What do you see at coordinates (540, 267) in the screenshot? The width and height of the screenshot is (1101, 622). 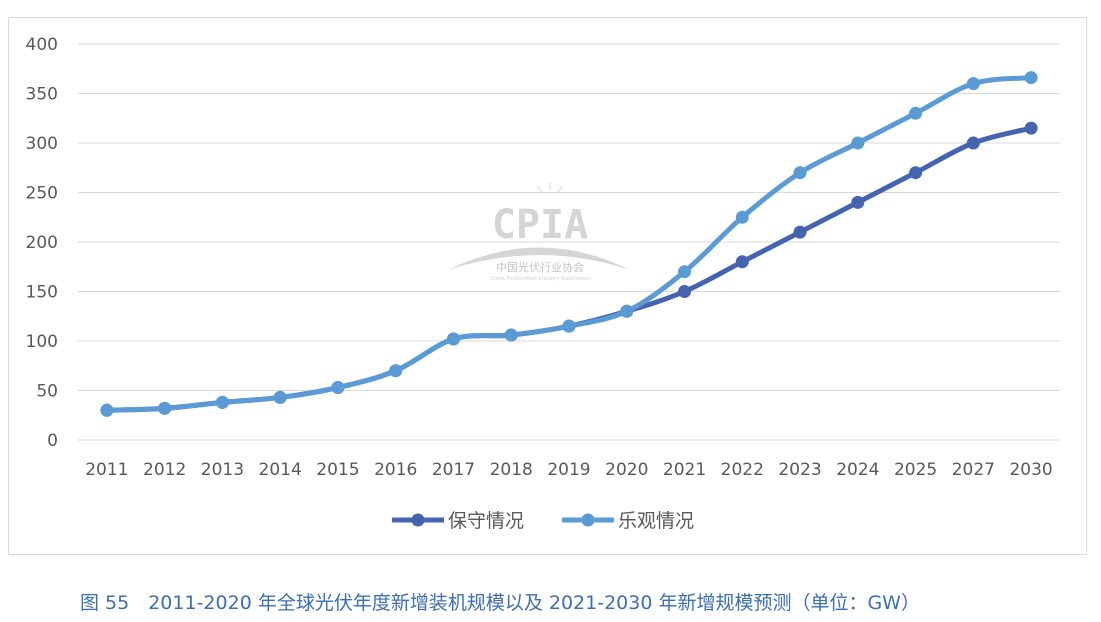 I see `svg-text: 中国光伏行业协会` at bounding box center [540, 267].